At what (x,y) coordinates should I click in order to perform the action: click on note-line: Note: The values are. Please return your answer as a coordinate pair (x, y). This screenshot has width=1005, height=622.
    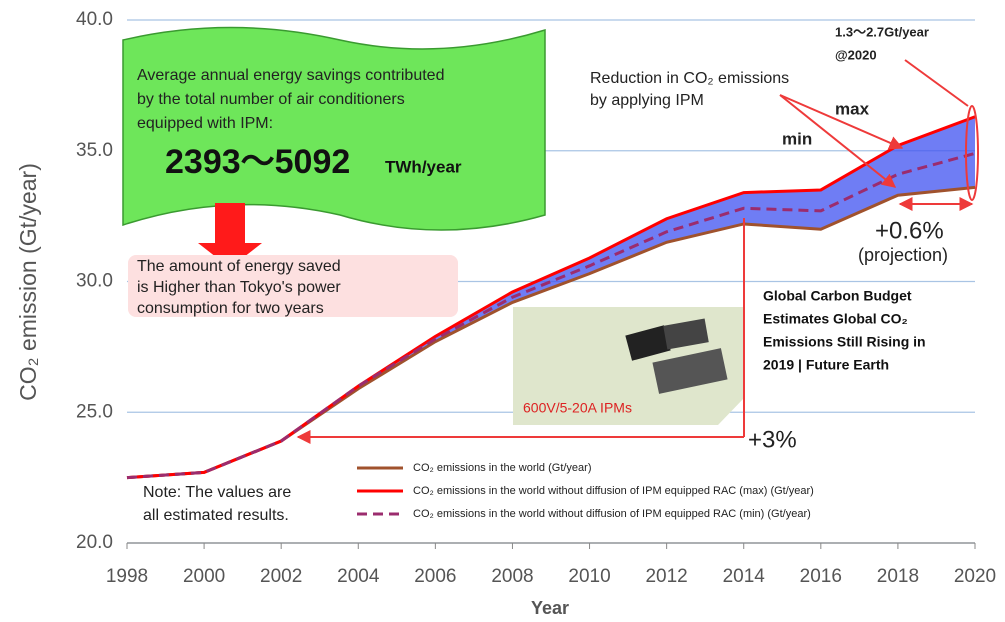
    Looking at the image, I should click on (217, 492).